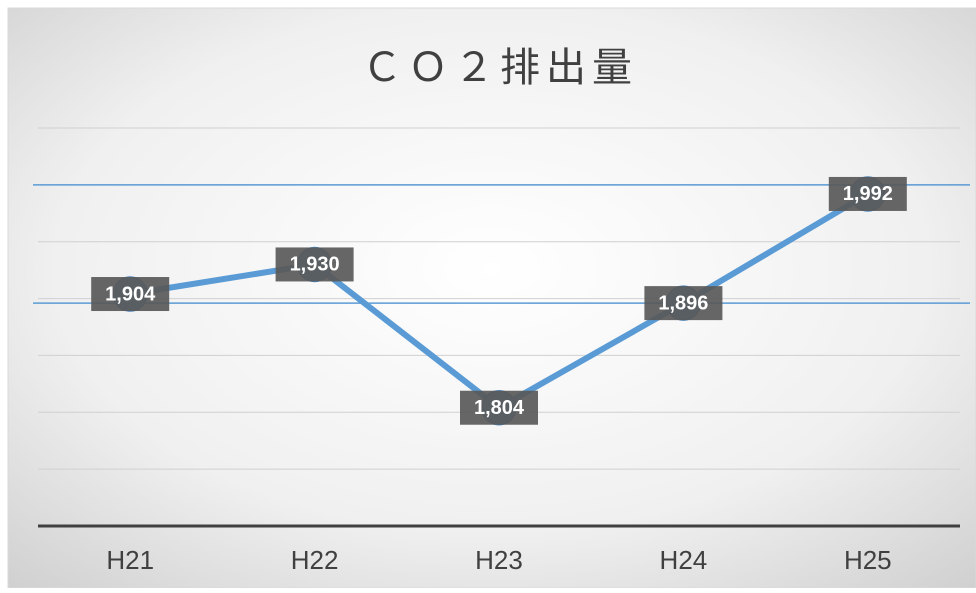 The height and width of the screenshot is (593, 976). What do you see at coordinates (868, 560) in the screenshot?
I see `x-tick-label: H25` at bounding box center [868, 560].